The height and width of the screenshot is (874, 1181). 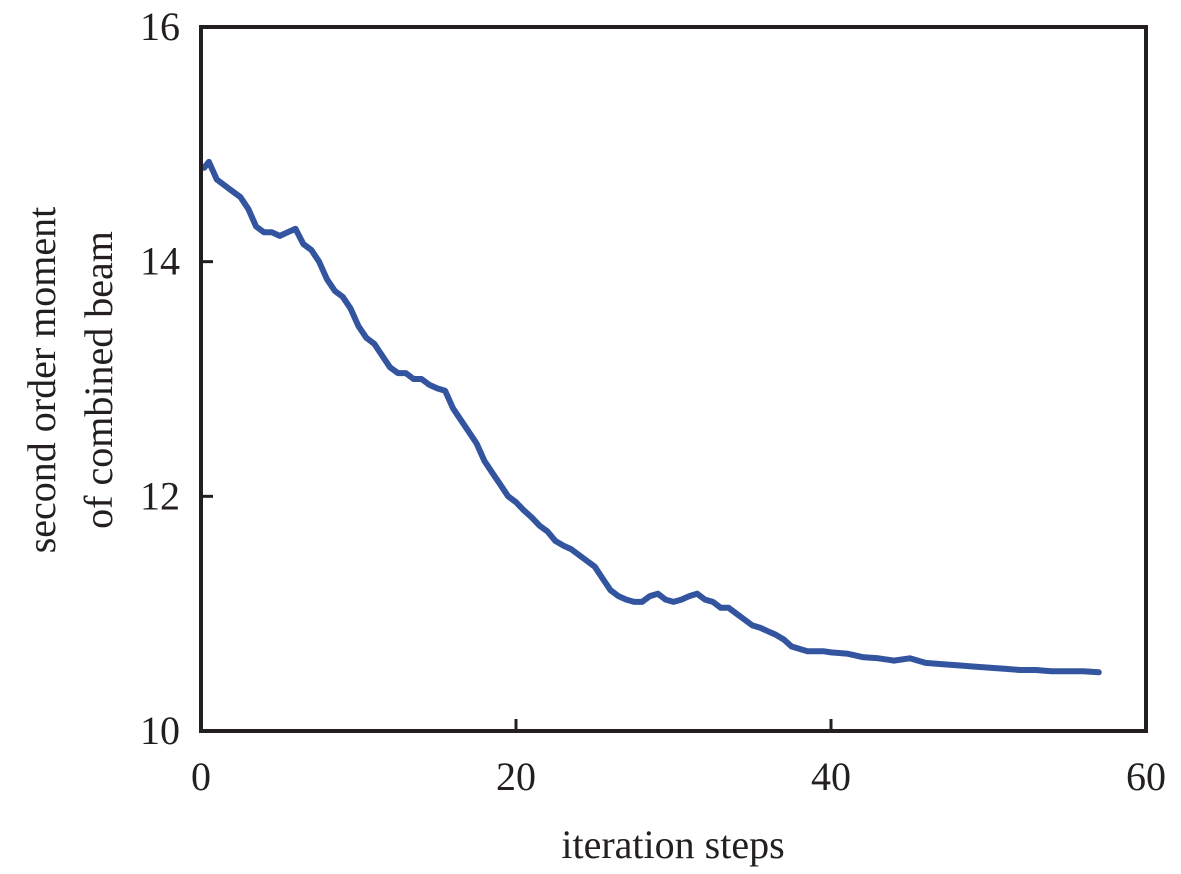 What do you see at coordinates (516, 776) in the screenshot?
I see `x-tick-label: 20` at bounding box center [516, 776].